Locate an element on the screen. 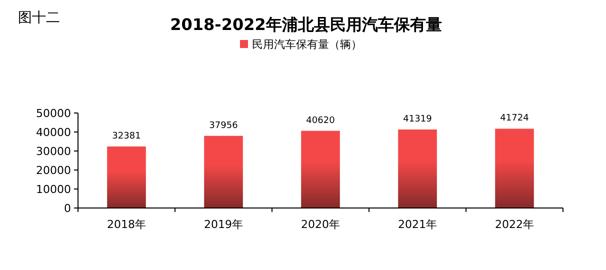  legend-label: 民用汽车保有量（辆） is located at coordinates (307, 44).